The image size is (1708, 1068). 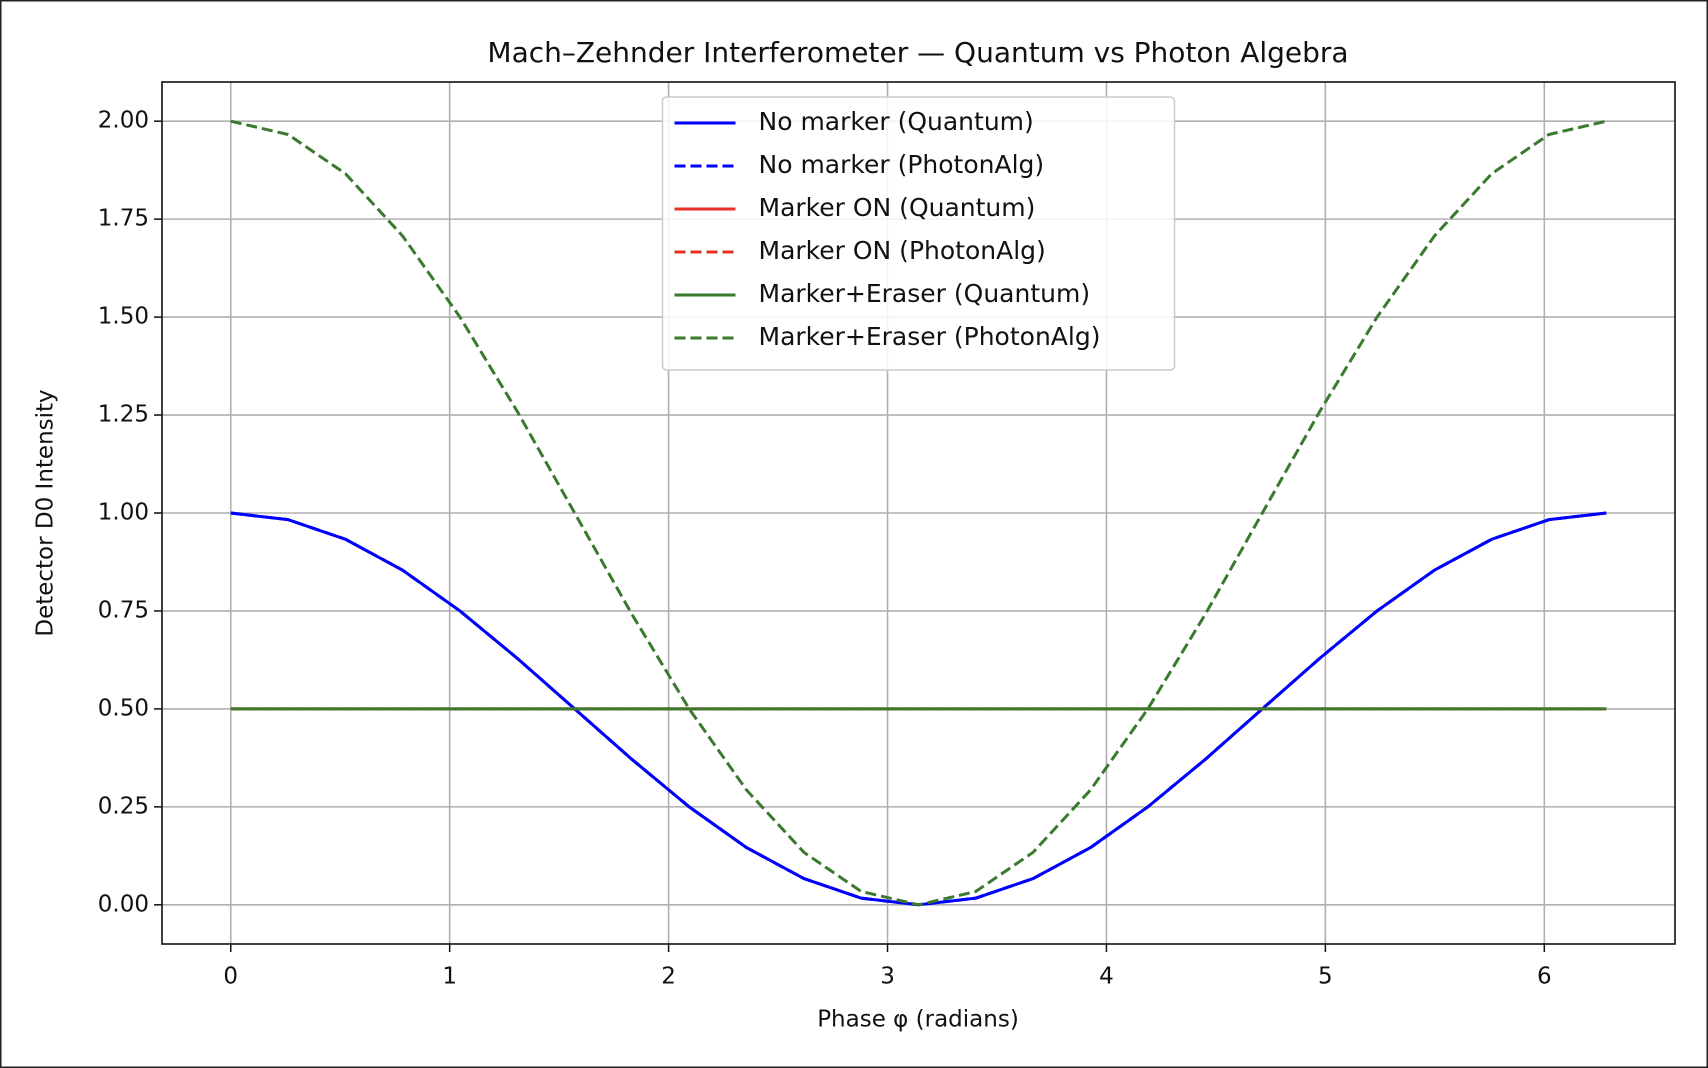 What do you see at coordinates (902, 164) in the screenshot?
I see `legend-label: No marker (PhotonAlg)` at bounding box center [902, 164].